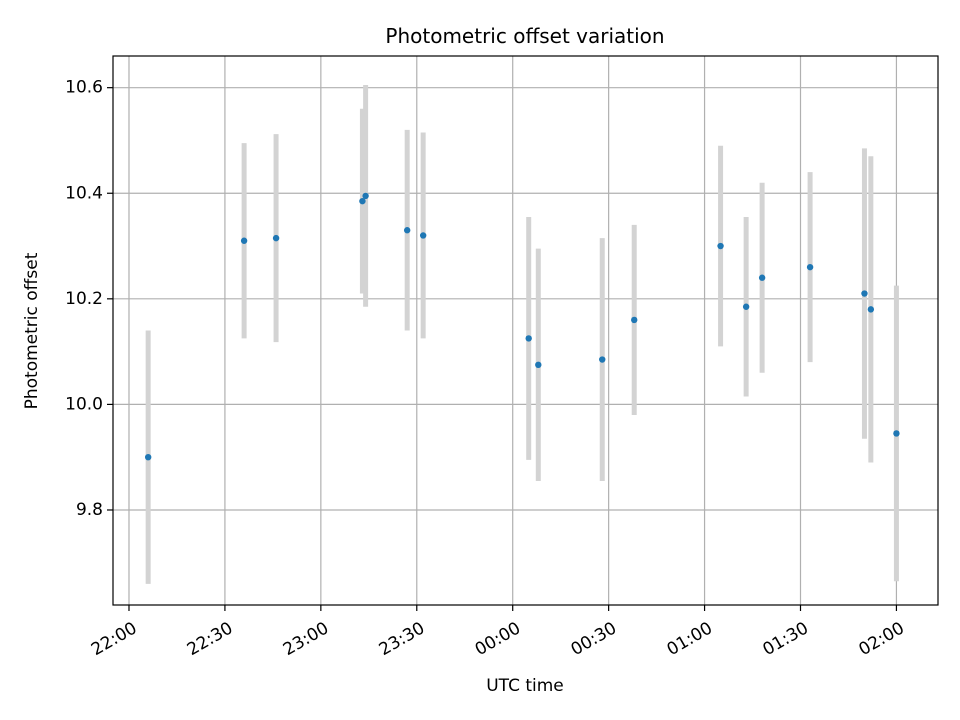 This screenshot has height=720, width=960. What do you see at coordinates (525, 686) in the screenshot?
I see `x-axis-label: UTC time` at bounding box center [525, 686].